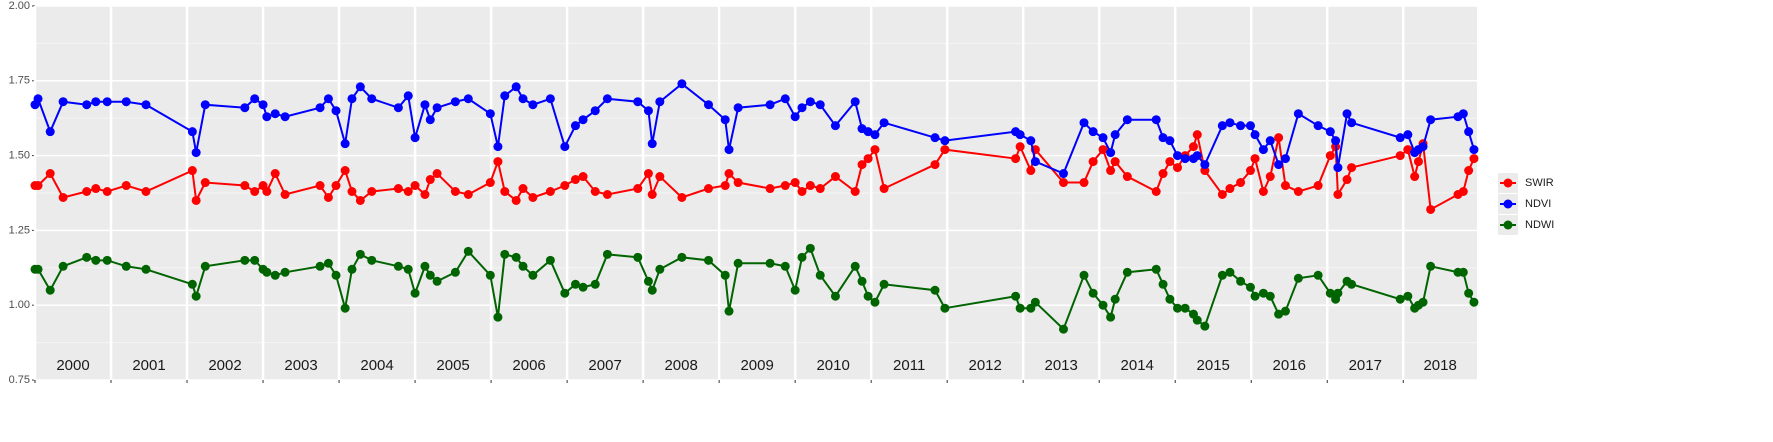 The width and height of the screenshot is (1773, 442). What do you see at coordinates (756, 365) in the screenshot?
I see `year-label: 2009` at bounding box center [756, 365].